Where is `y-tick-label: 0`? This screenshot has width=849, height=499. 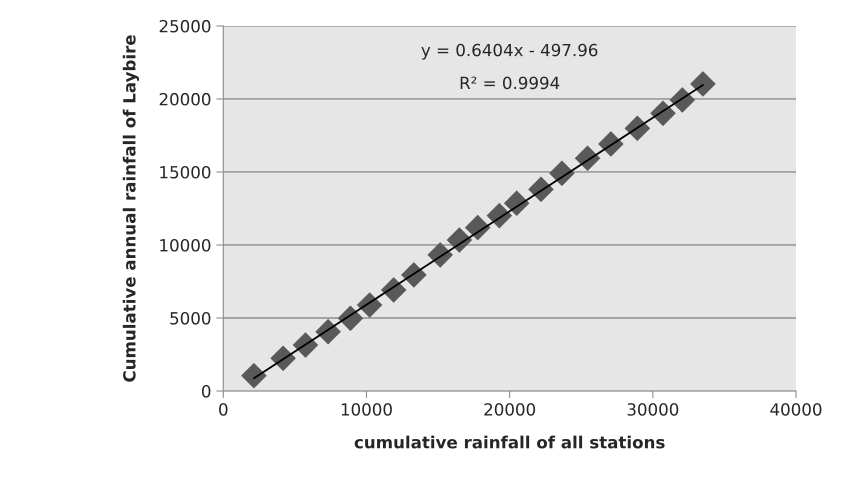
y-tick-label: 0 is located at coordinates (206, 391).